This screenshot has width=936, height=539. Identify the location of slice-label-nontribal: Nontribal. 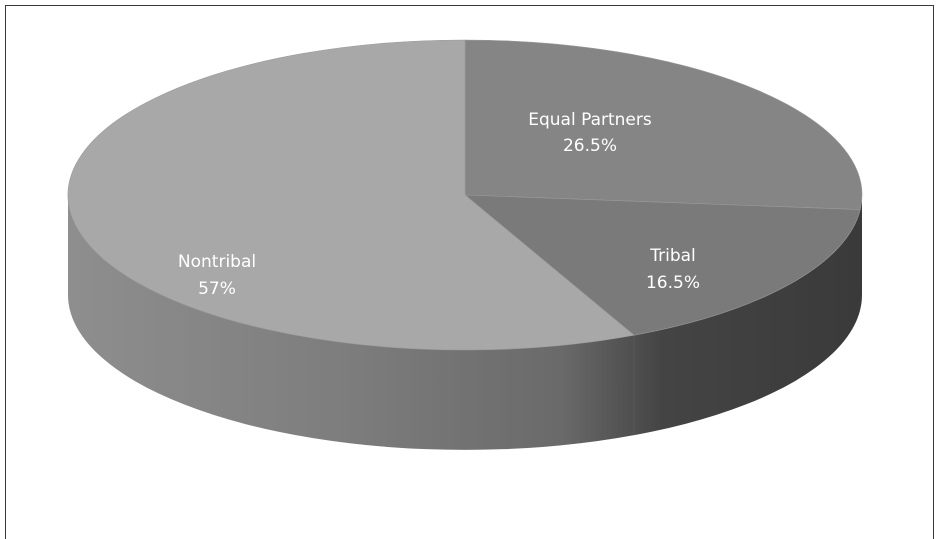
(217, 262).